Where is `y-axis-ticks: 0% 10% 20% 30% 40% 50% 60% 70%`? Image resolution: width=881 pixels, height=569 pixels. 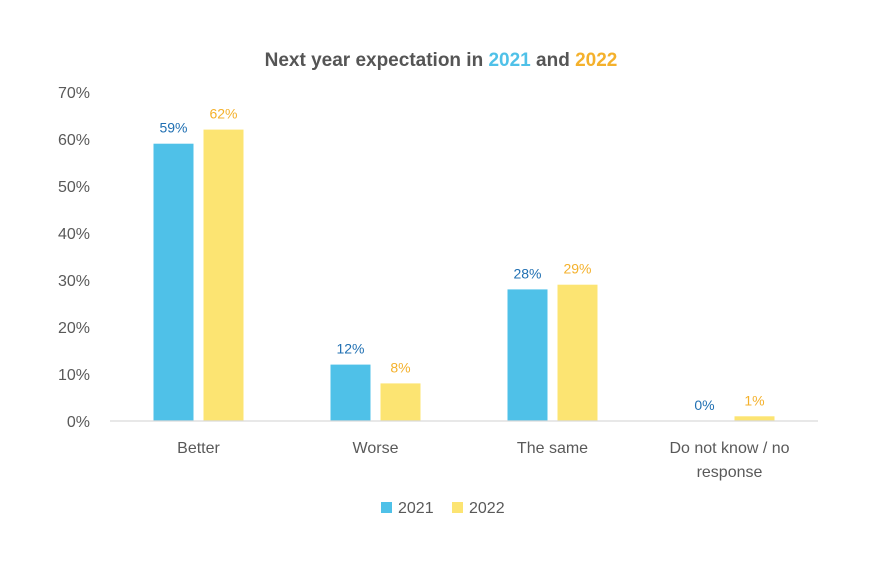 y-axis-ticks: 0% 10% 20% 30% 40% 50% 60% 70% is located at coordinates (74, 258).